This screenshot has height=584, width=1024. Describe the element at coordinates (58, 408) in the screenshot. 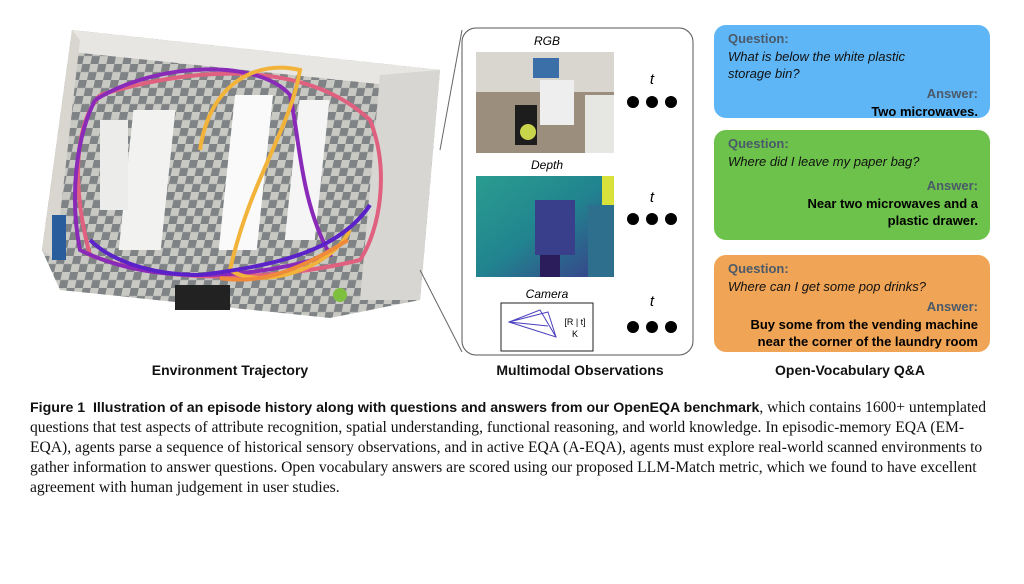

I see `caption-label: Figure 1` at that location.